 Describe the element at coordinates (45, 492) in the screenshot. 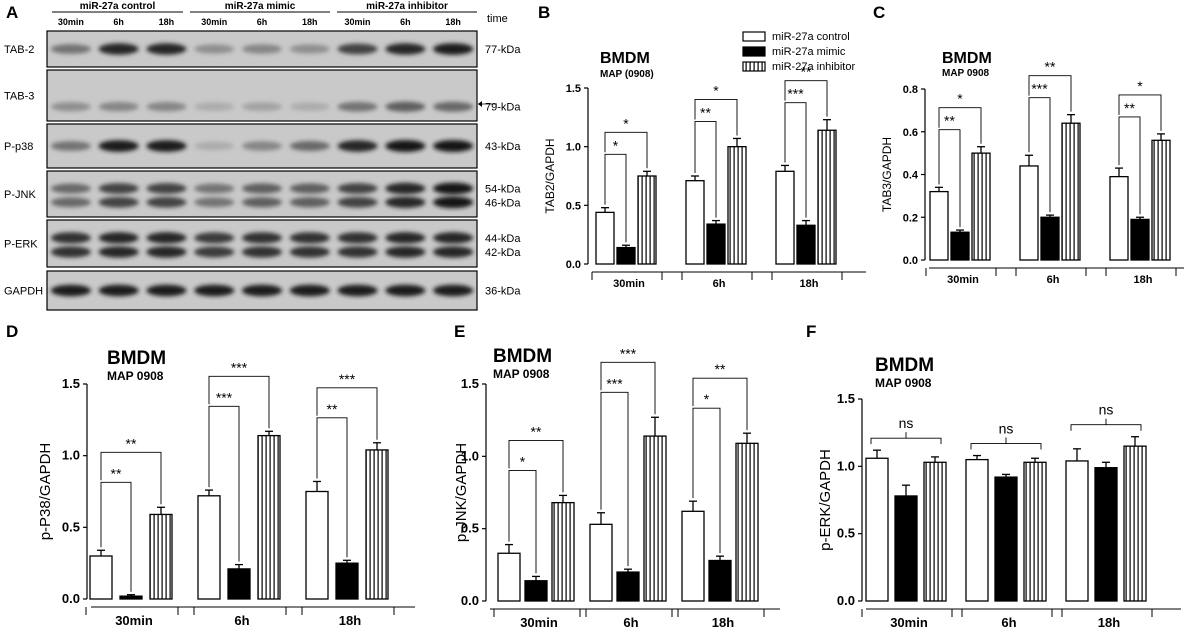

I see `y-axis-label: p-P38/GAPDH` at that location.